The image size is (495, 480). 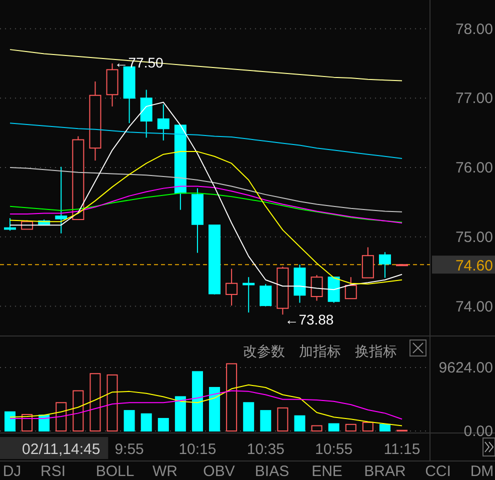 I want to click on x-tick-label: 10:55, so click(x=334, y=449).